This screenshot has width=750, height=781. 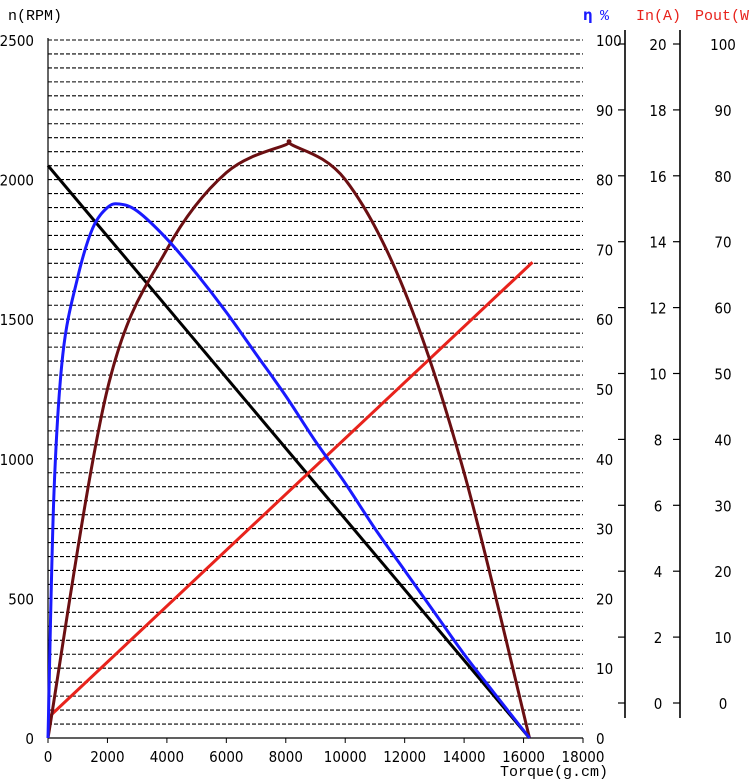 What do you see at coordinates (657, 375) in the screenshot?
I see `current-tick-label: 10` at bounding box center [657, 375].